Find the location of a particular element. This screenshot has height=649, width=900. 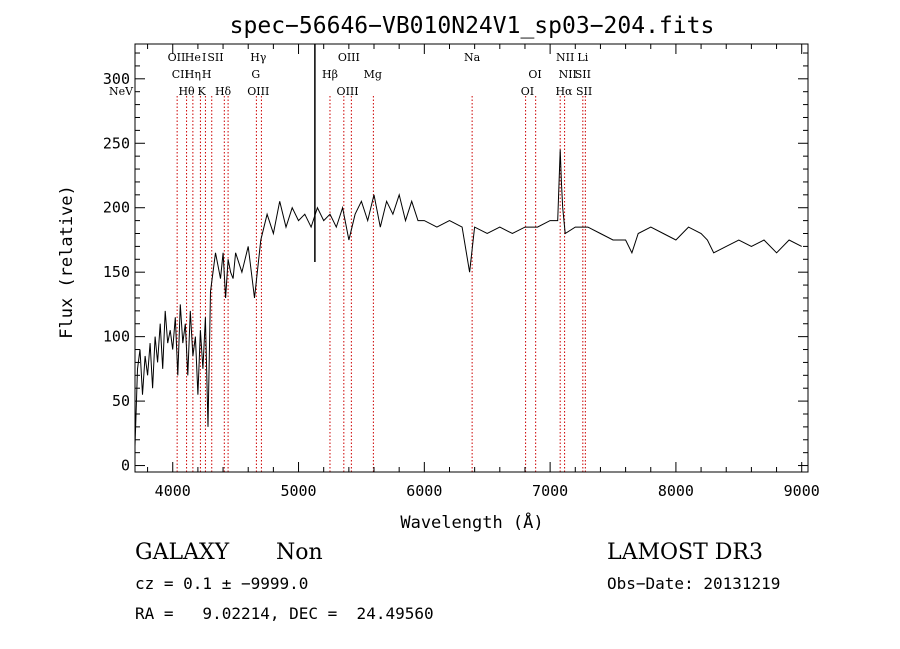

object-subclass: Non is located at coordinates (299, 552).